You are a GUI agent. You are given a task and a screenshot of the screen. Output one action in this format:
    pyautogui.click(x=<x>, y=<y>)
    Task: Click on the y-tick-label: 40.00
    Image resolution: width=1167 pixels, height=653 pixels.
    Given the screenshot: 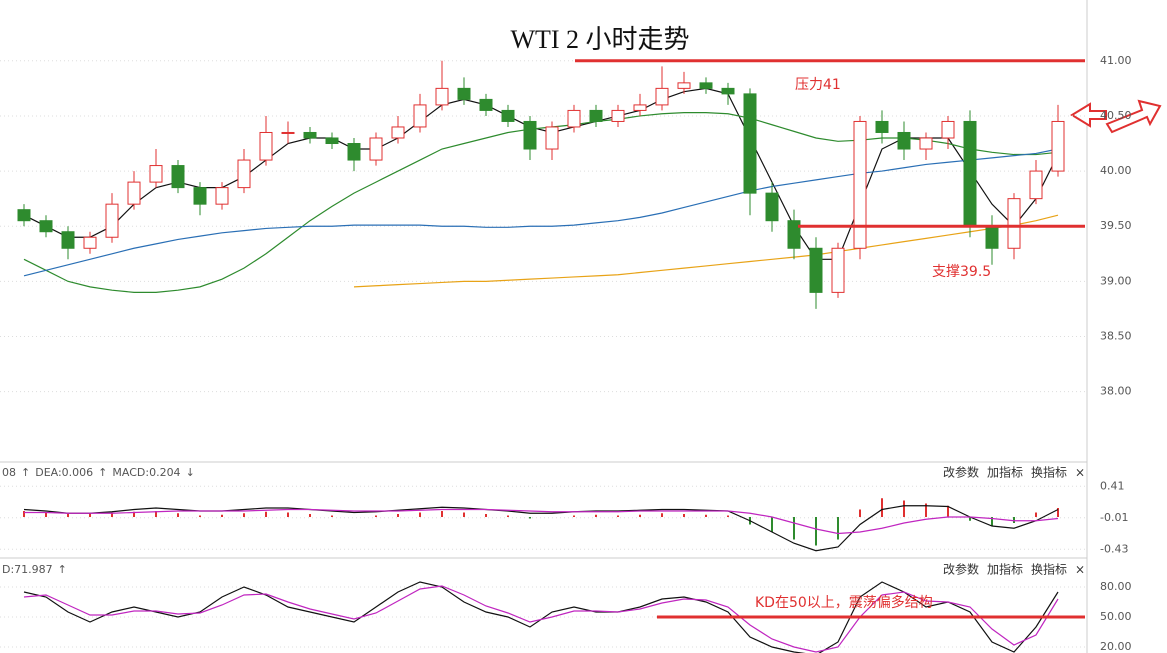 What is the action you would take?
    pyautogui.click(x=1116, y=170)
    